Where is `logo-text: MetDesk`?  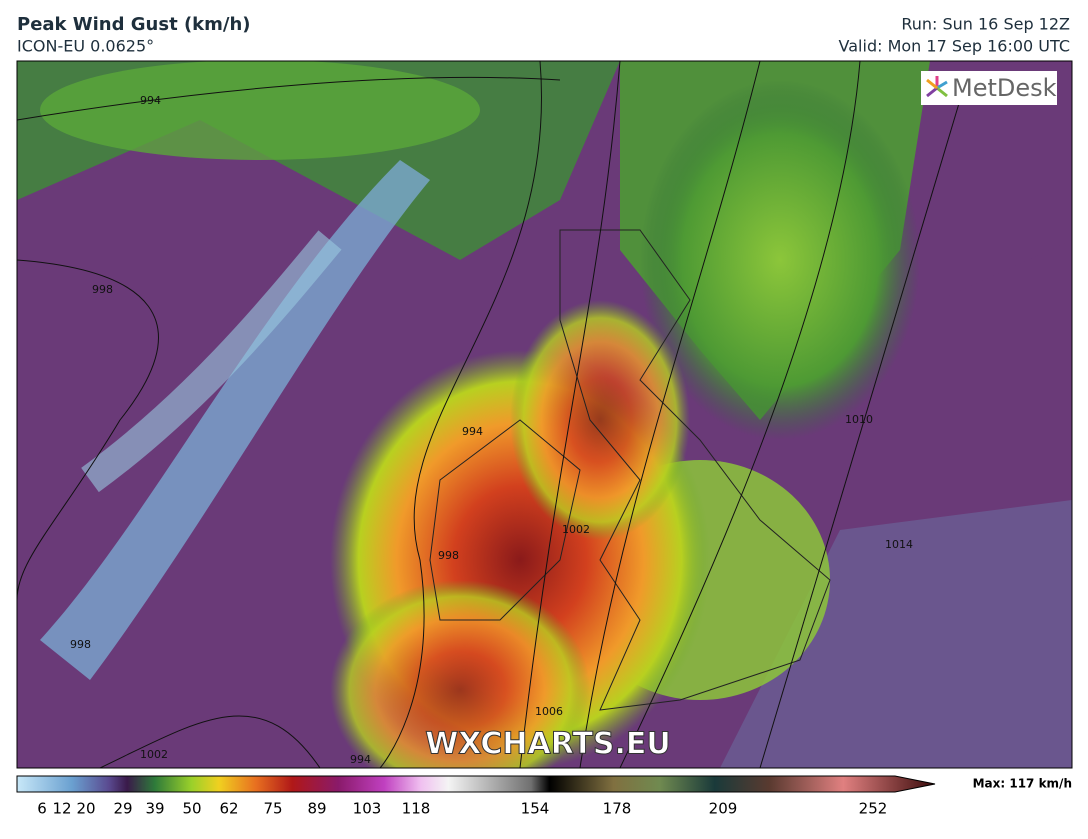
logo-text: MetDesk is located at coordinates (1004, 88).